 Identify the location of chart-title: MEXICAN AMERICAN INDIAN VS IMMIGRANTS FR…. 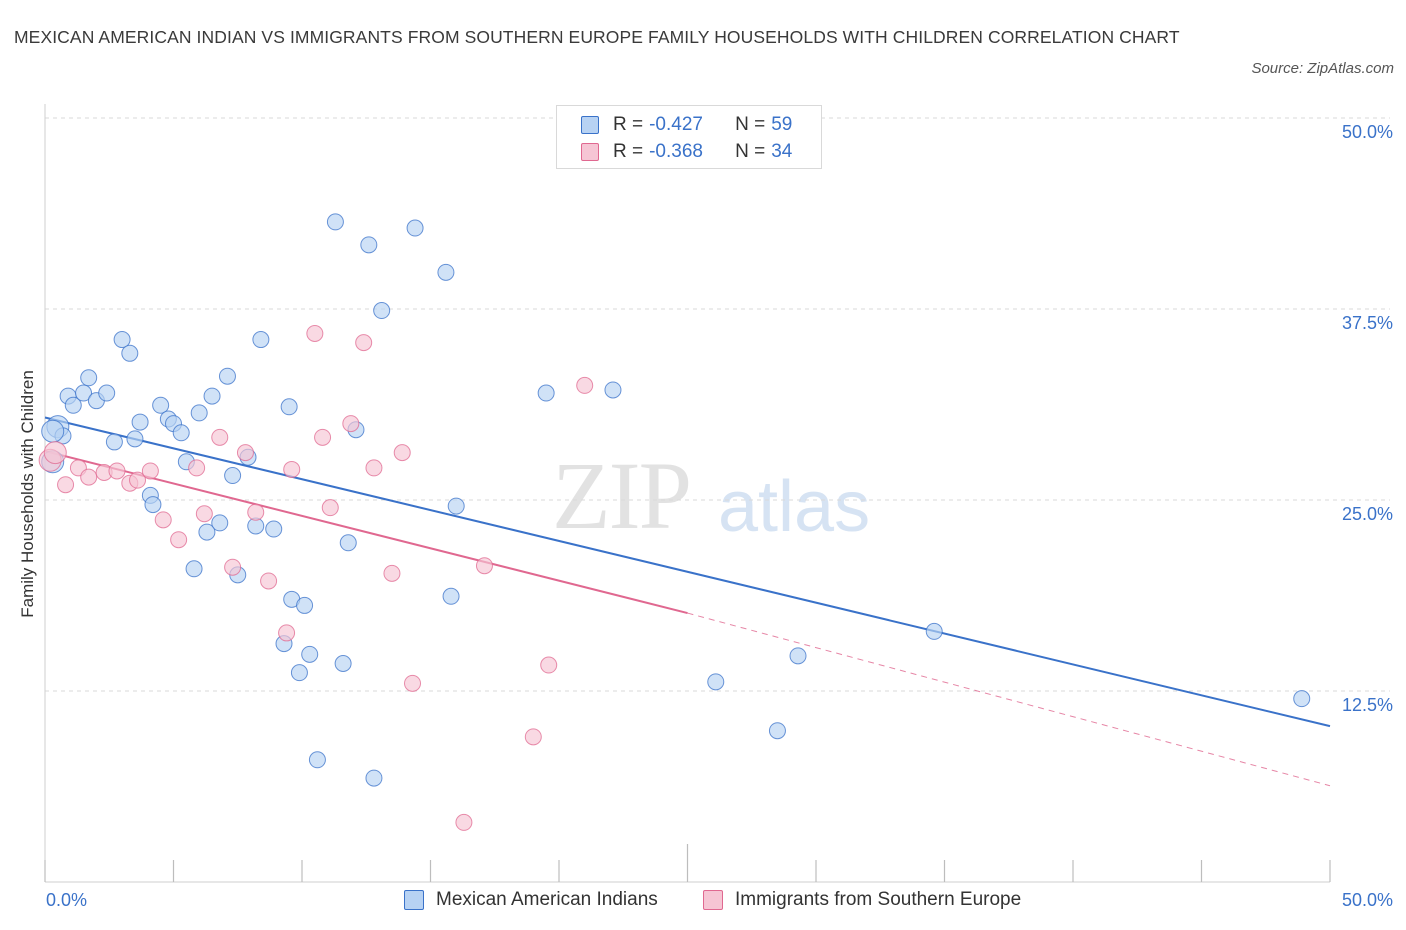
(597, 37).